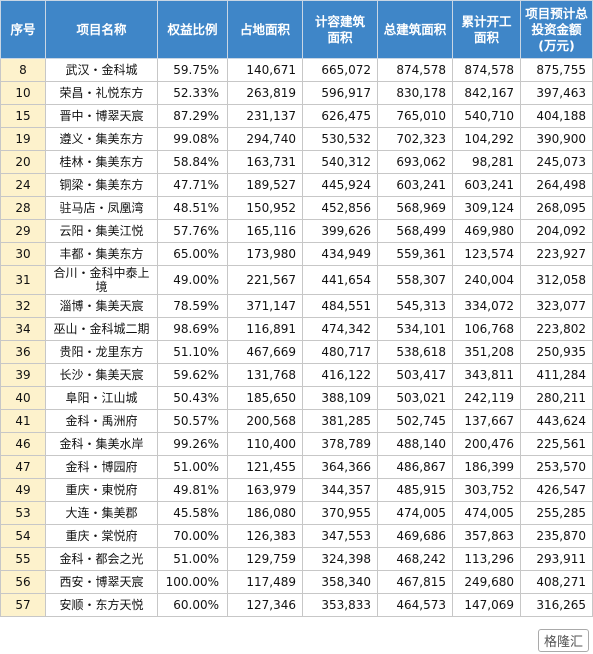  What do you see at coordinates (486, 254) in the screenshot?
I see `cell-value: 123,574` at bounding box center [486, 254].